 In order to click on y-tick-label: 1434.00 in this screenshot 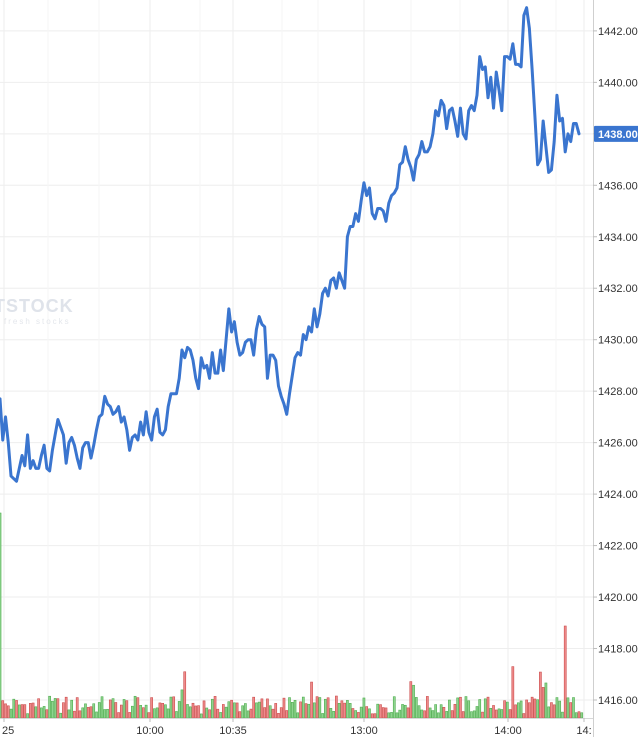, I will do `click(618, 238)`.